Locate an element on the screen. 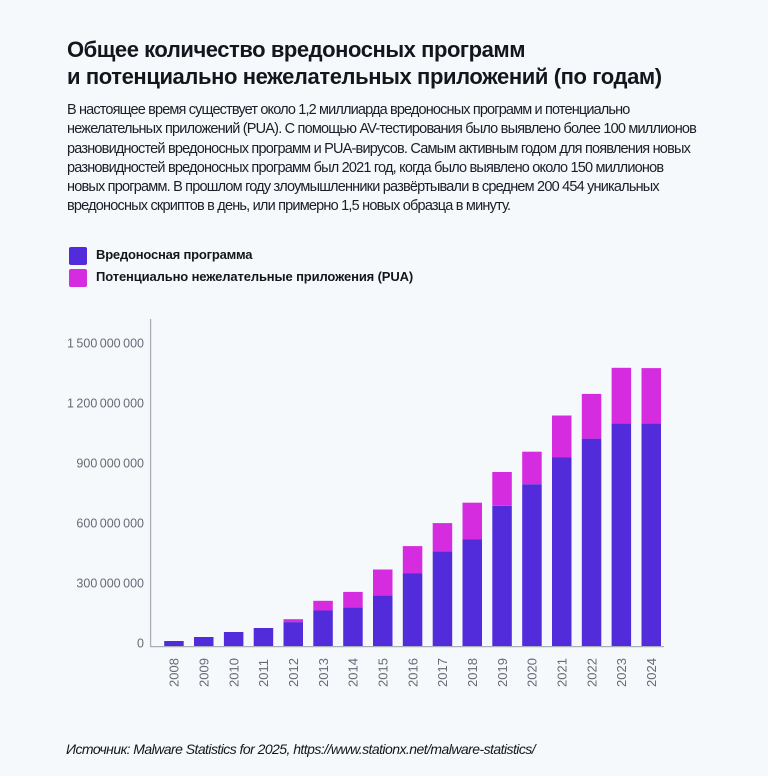  svg-text: 2023 is located at coordinates (621, 672).